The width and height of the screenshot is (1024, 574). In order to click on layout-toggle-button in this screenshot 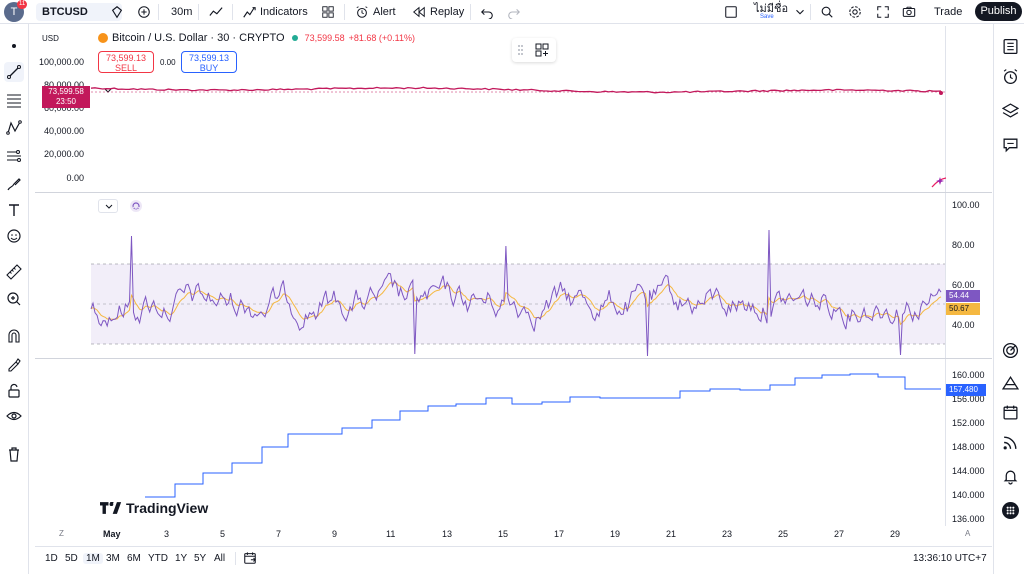, I will do `click(534, 50)`.